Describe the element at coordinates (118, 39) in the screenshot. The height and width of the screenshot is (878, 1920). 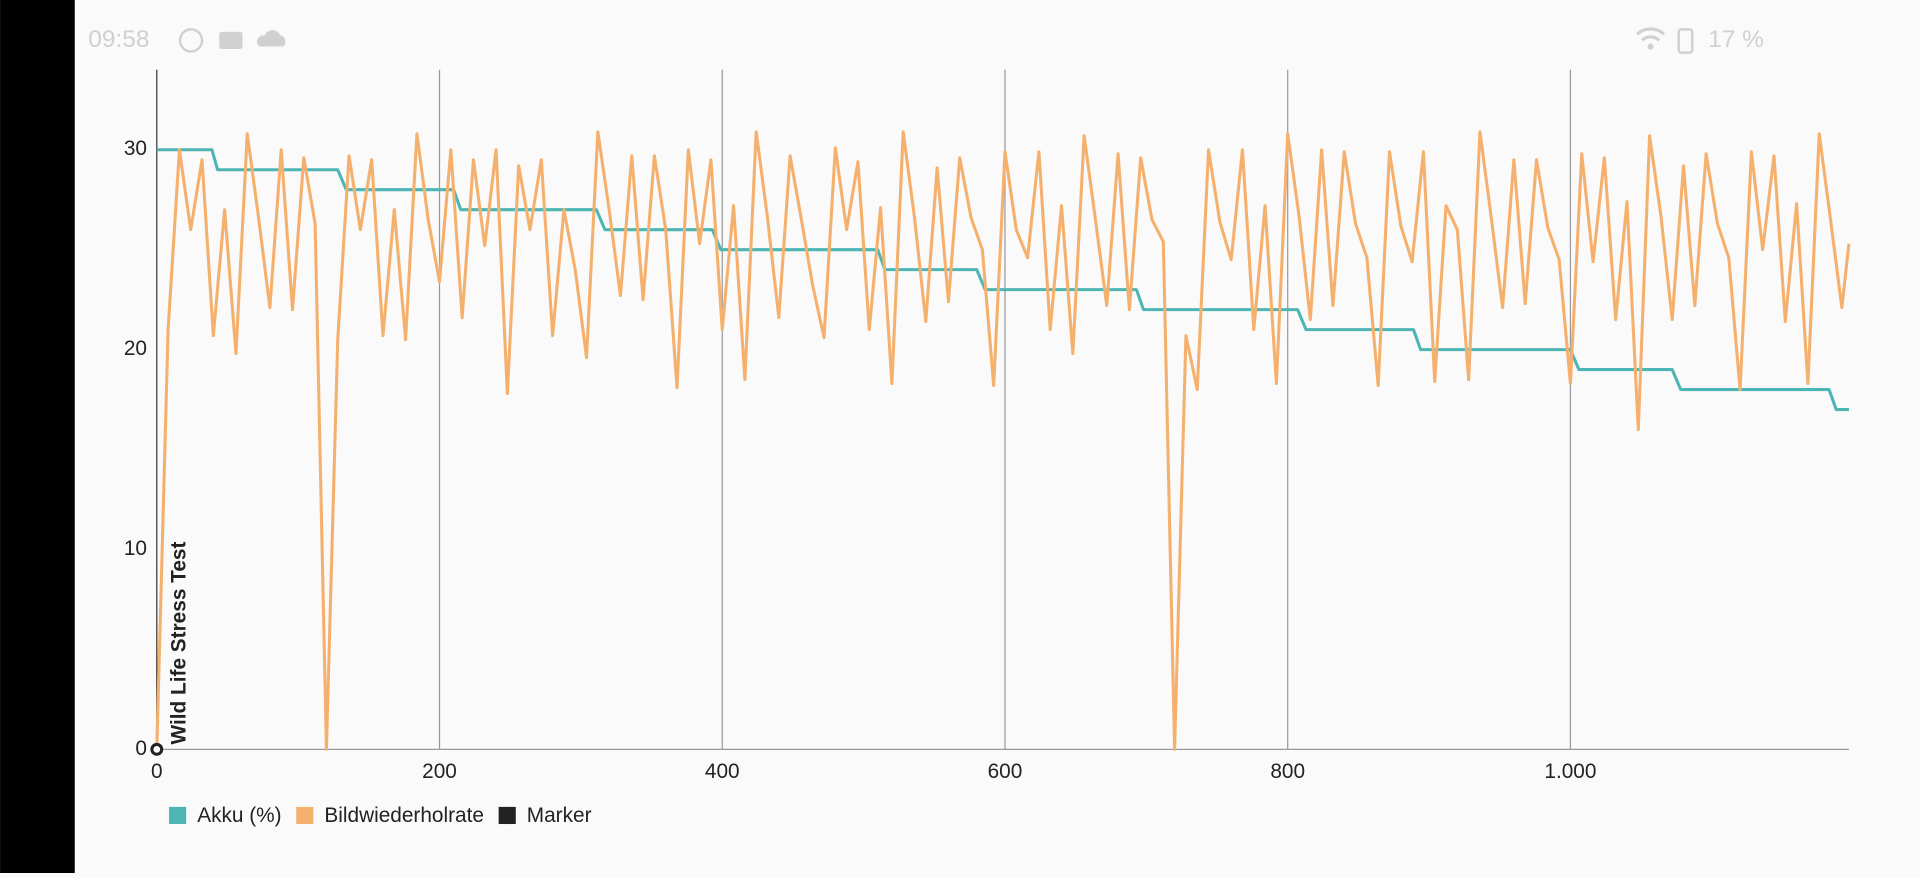
I see `status-time: 09:58` at that location.